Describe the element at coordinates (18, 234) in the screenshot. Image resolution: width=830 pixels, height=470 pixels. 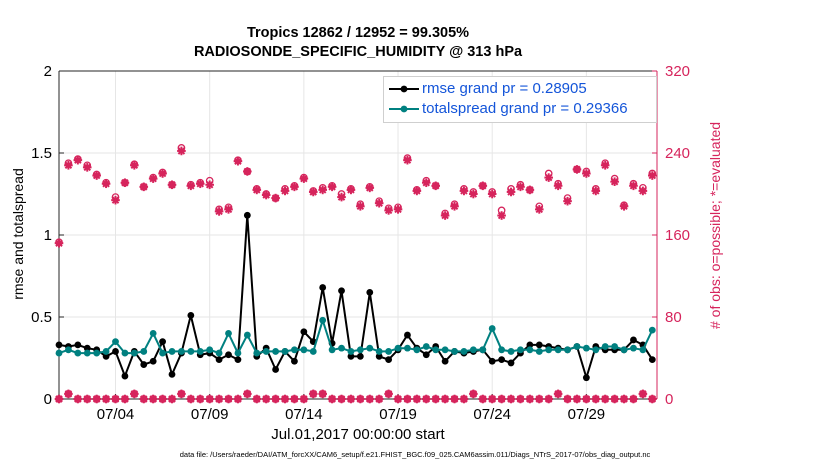
I see `y-axis-label-left: rmse and totalspread` at that location.